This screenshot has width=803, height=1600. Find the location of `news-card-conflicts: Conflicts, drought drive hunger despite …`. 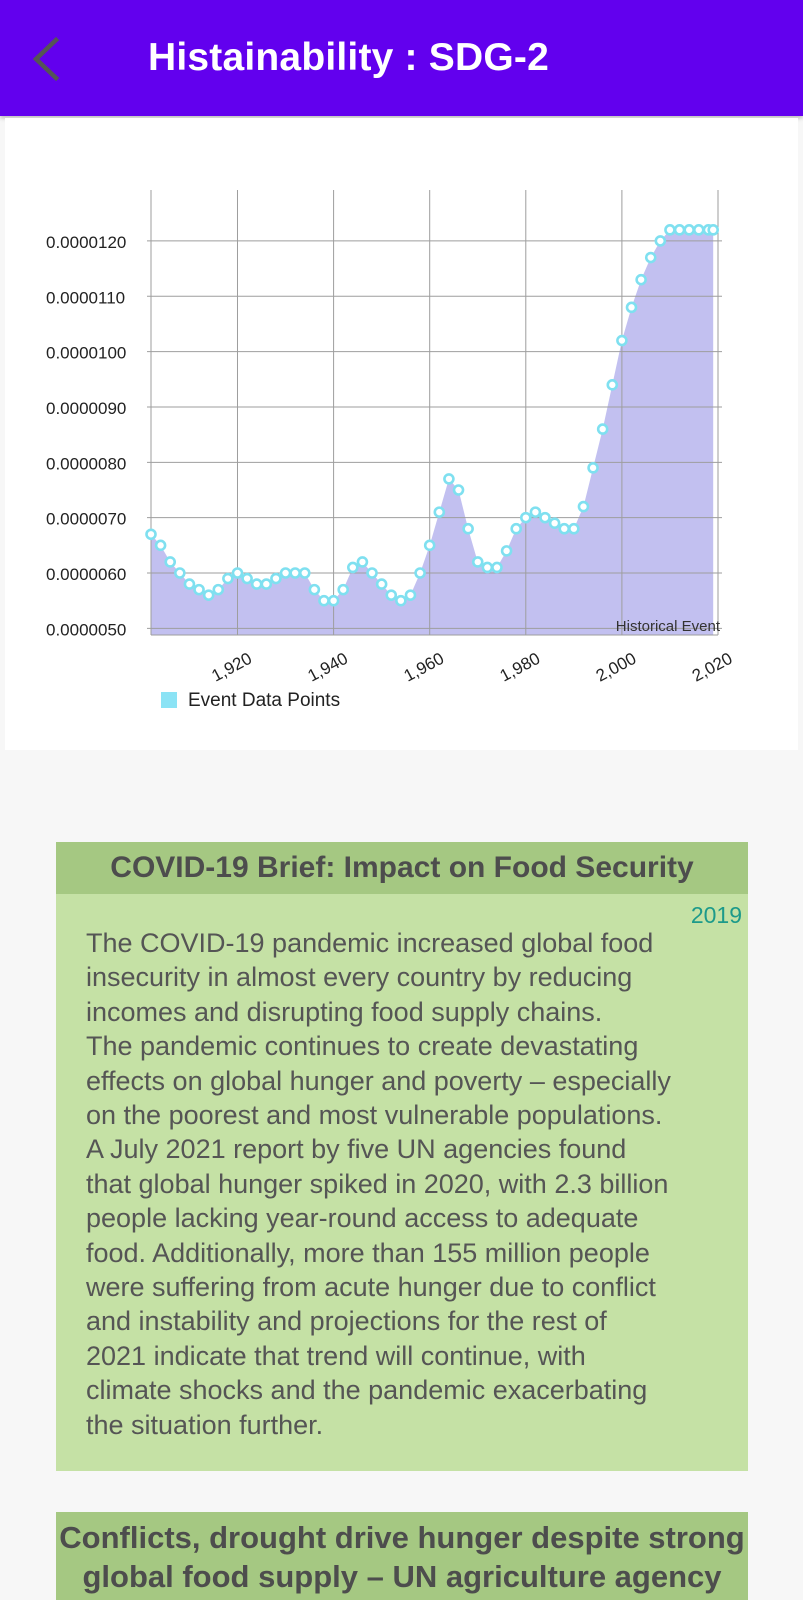

news-card-conflicts: Conflicts, drought drive hunger despite … is located at coordinates (402, 1556).